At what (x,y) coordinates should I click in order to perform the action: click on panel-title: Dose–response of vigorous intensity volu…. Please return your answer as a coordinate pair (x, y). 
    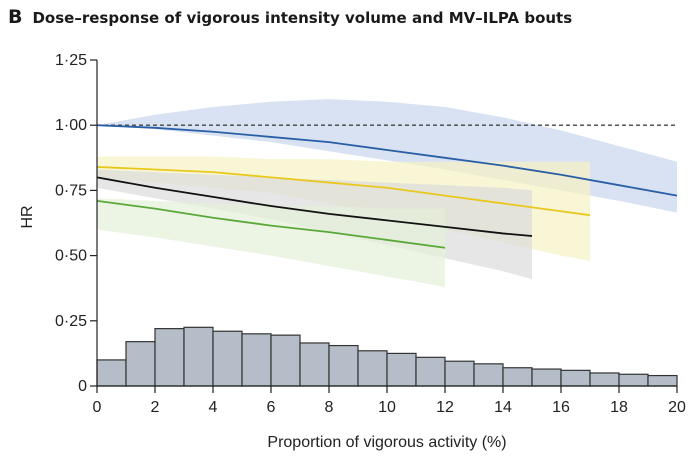
    Looking at the image, I should click on (302, 18).